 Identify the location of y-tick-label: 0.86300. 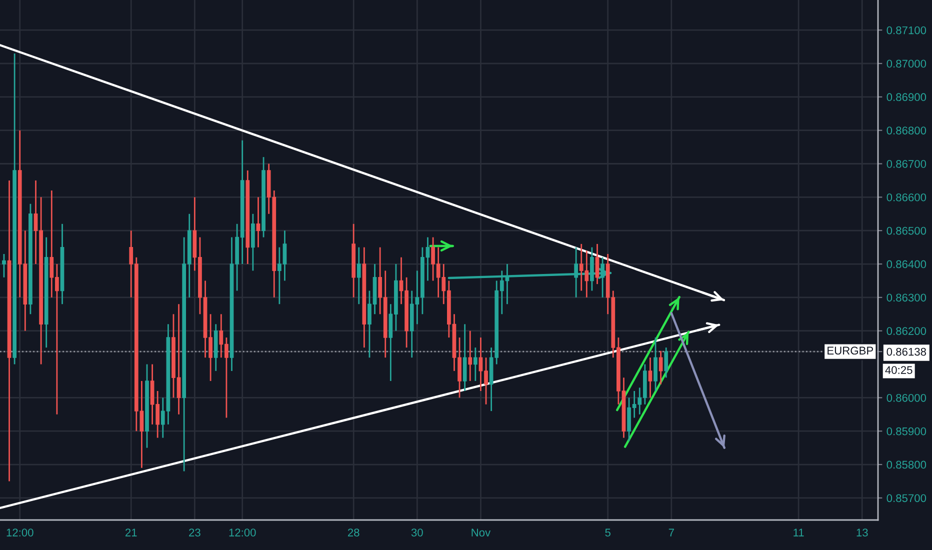
(906, 298).